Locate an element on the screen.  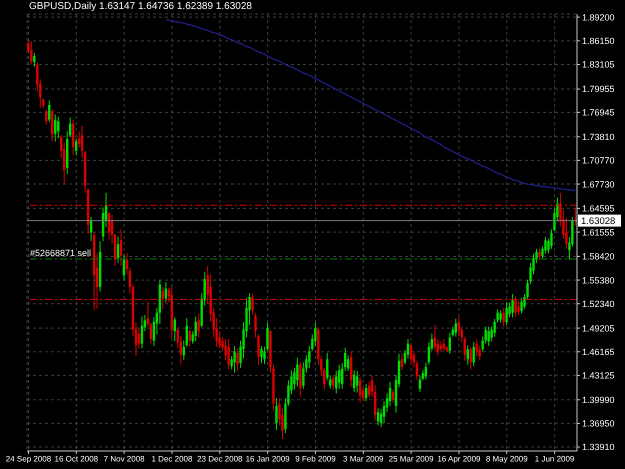
y-tick-label: 1.89200 is located at coordinates (598, 17).